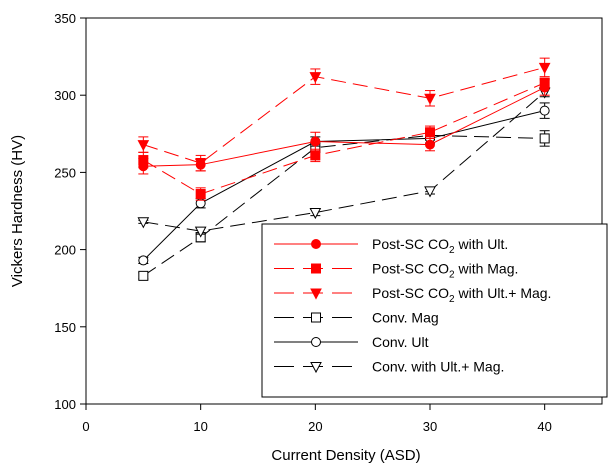 This screenshot has height=466, width=608. I want to click on legend-label: Post-SC CO2 with Ult., so click(440, 246).